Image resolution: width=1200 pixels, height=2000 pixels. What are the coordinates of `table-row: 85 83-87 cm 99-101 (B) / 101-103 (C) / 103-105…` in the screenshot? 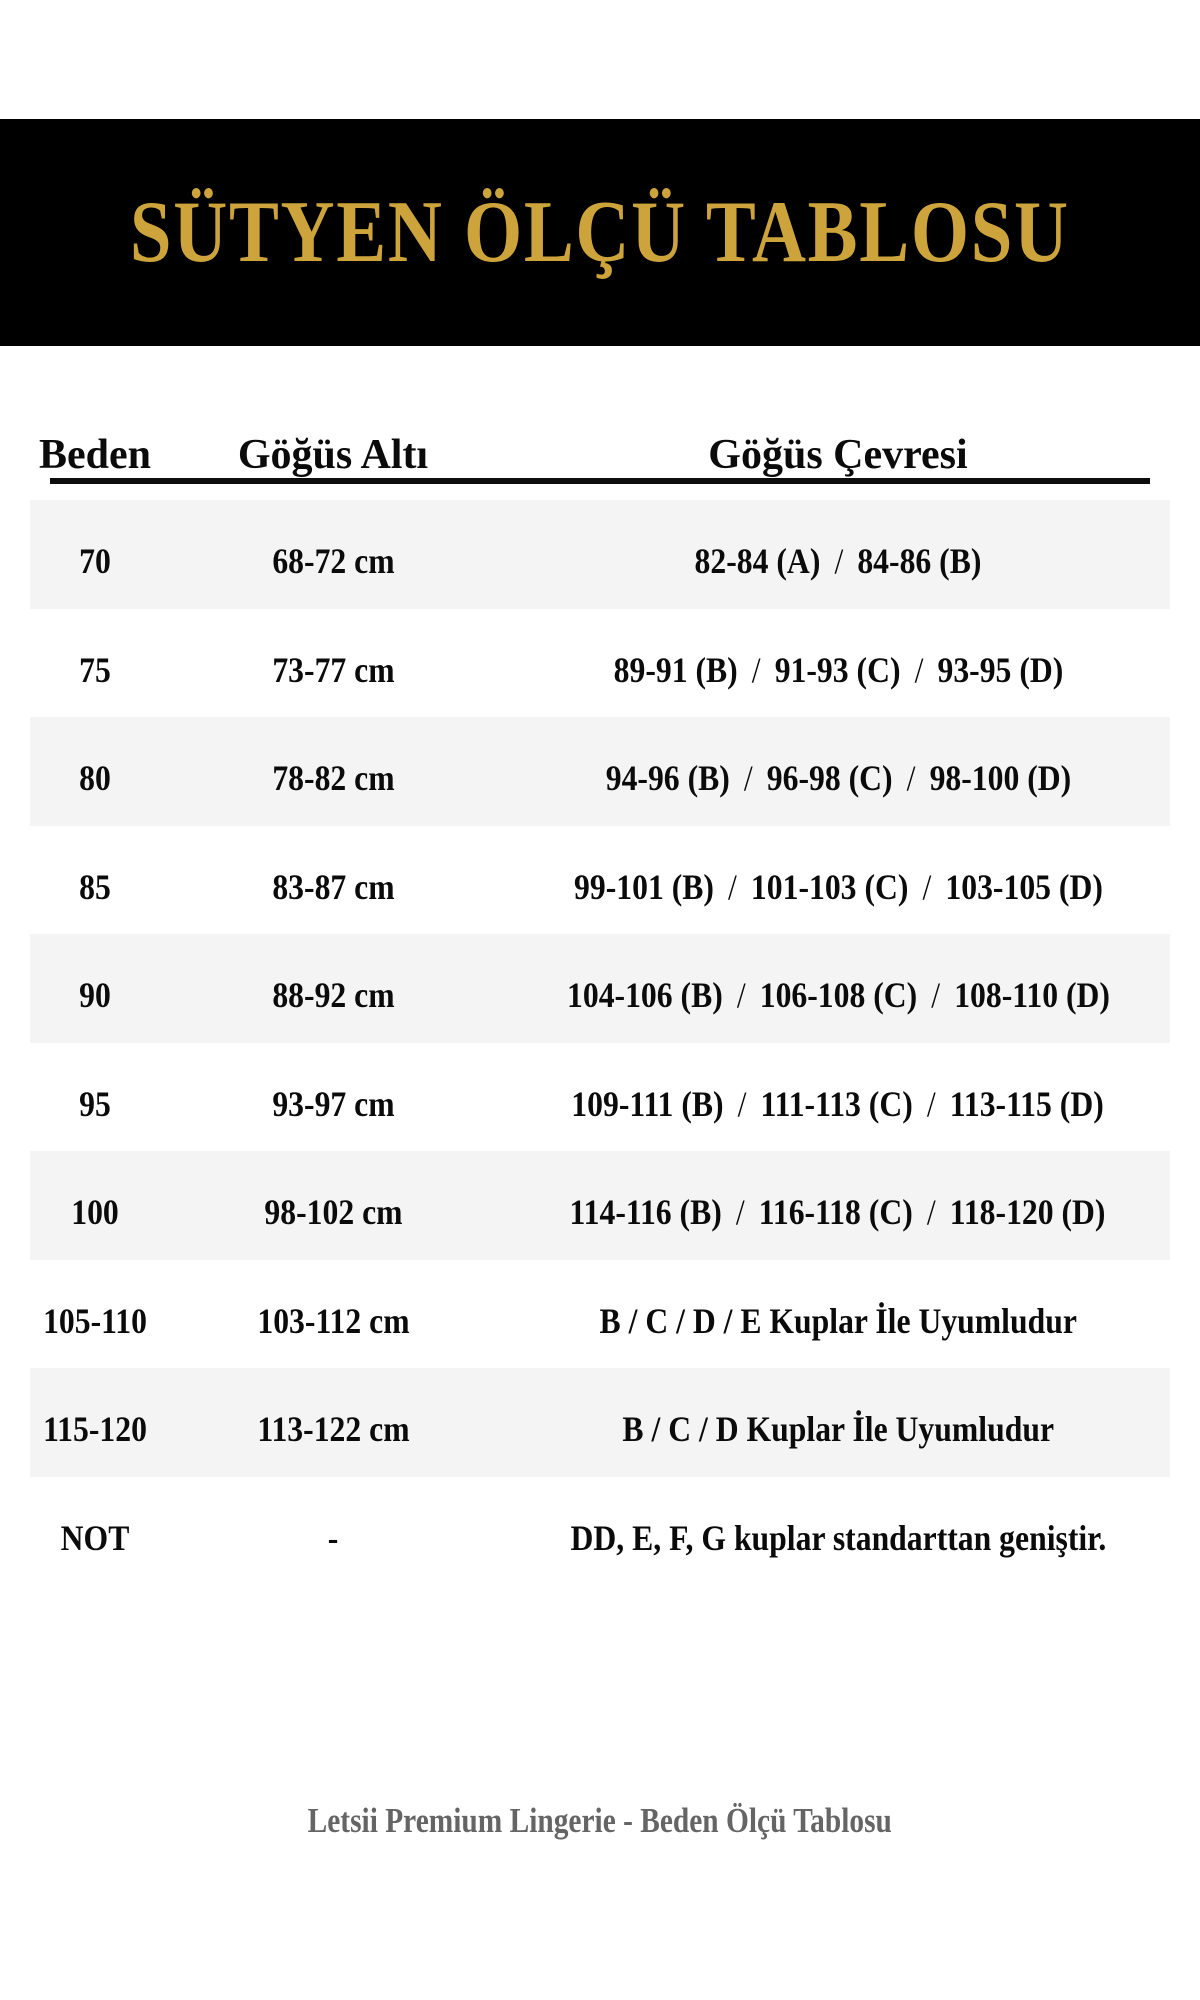 It's located at (600, 879).